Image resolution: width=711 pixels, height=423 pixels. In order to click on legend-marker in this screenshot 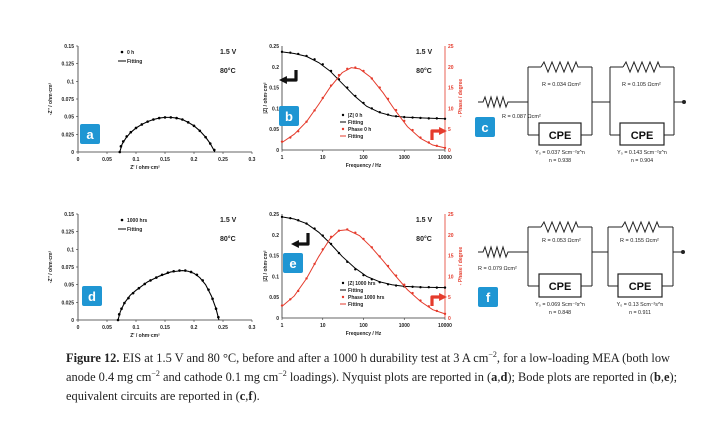, I will do `click(343, 115)`.